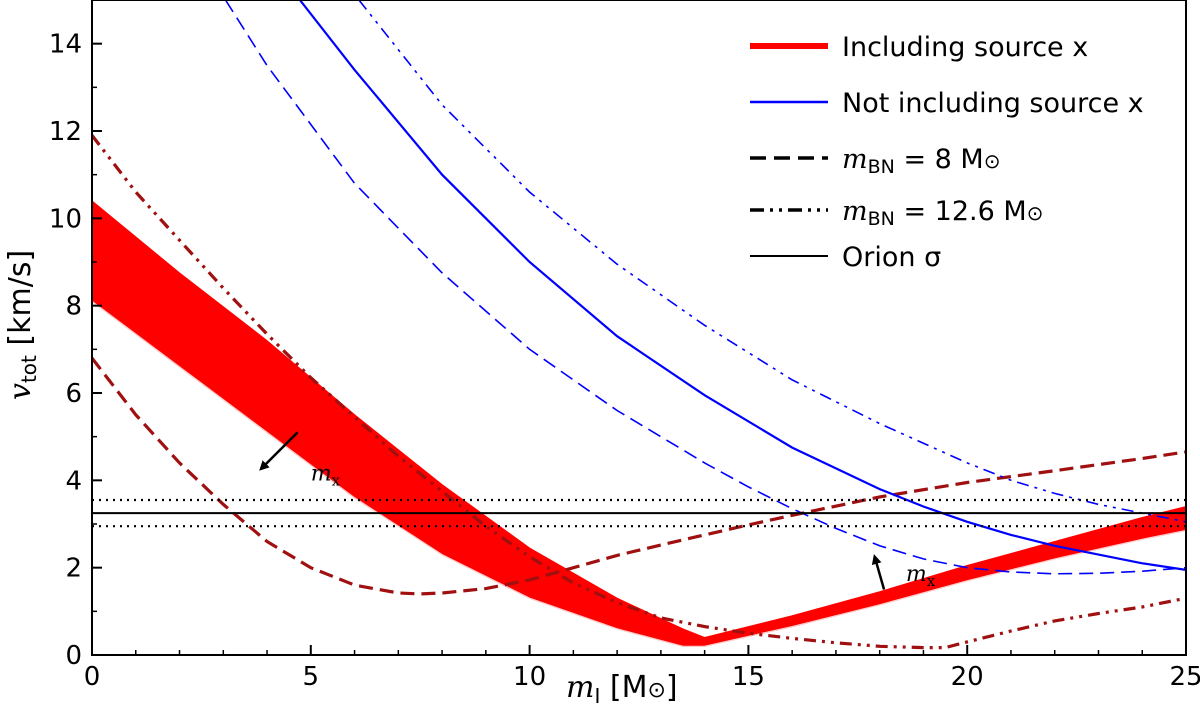  What do you see at coordinates (65, 45) in the screenshot?
I see `y-tick-label: 14` at bounding box center [65, 45].